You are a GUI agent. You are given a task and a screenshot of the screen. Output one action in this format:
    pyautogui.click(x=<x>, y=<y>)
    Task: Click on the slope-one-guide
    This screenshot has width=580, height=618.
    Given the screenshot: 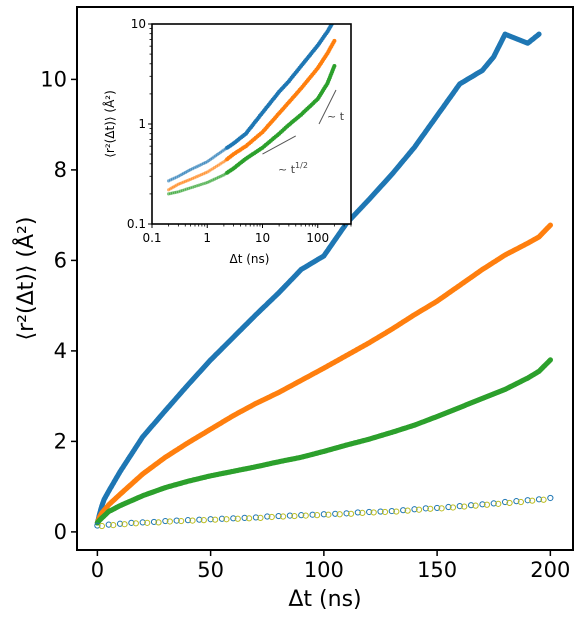 What is the action you would take?
    pyautogui.click(x=327, y=107)
    